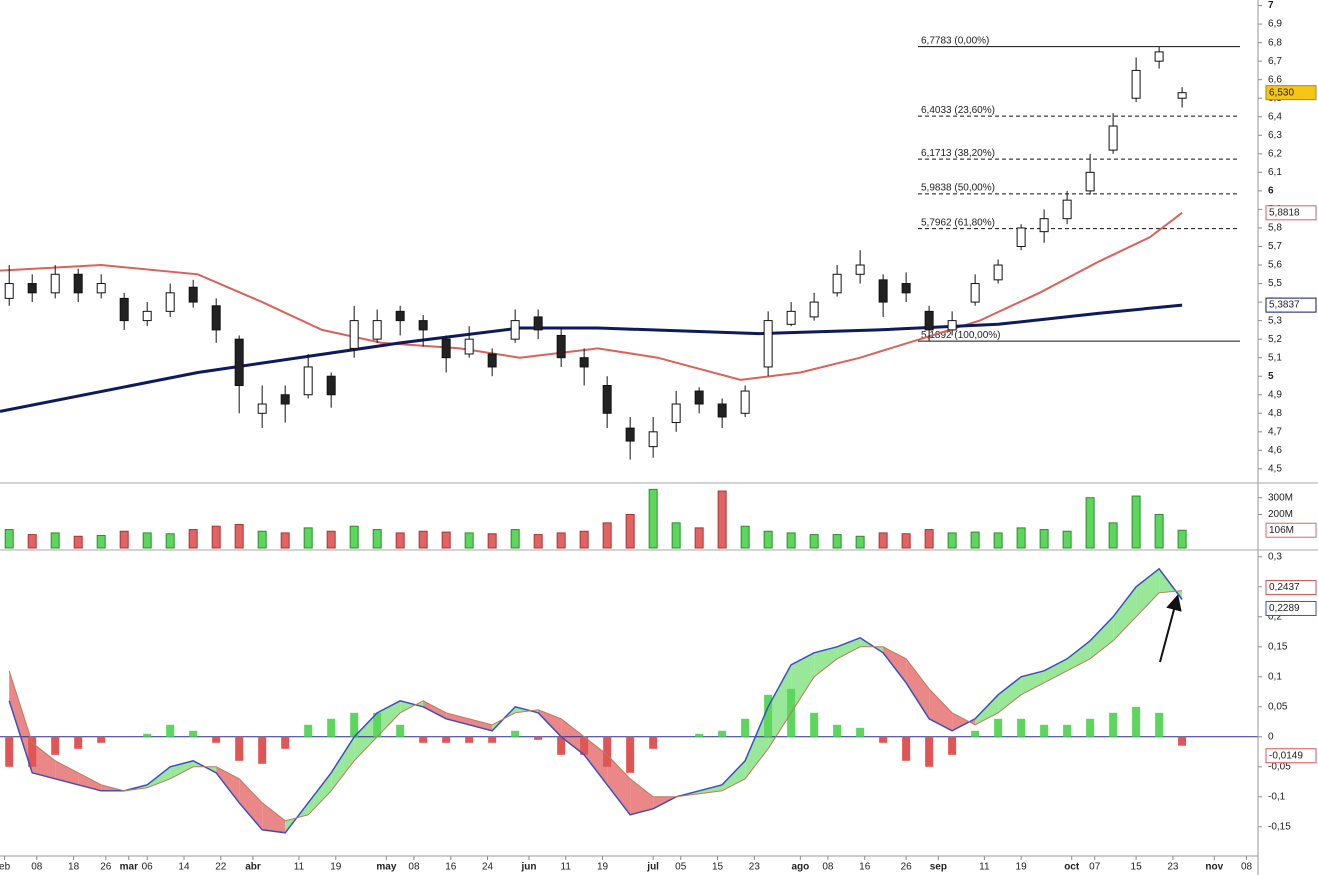  What do you see at coordinates (1277, 796) in the screenshot?
I see `y-tick-label: -0,1` at bounding box center [1277, 796].